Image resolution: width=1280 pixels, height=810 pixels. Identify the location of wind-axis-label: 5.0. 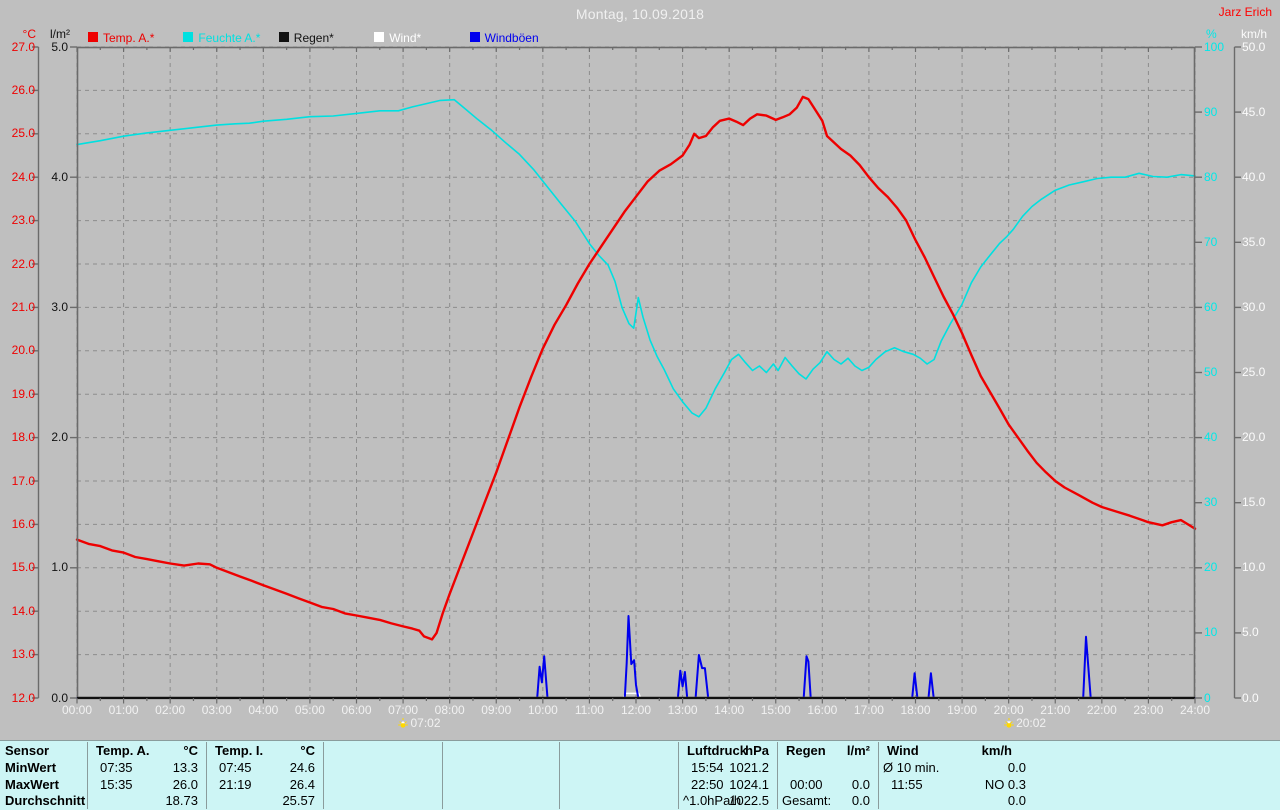
(1250, 632).